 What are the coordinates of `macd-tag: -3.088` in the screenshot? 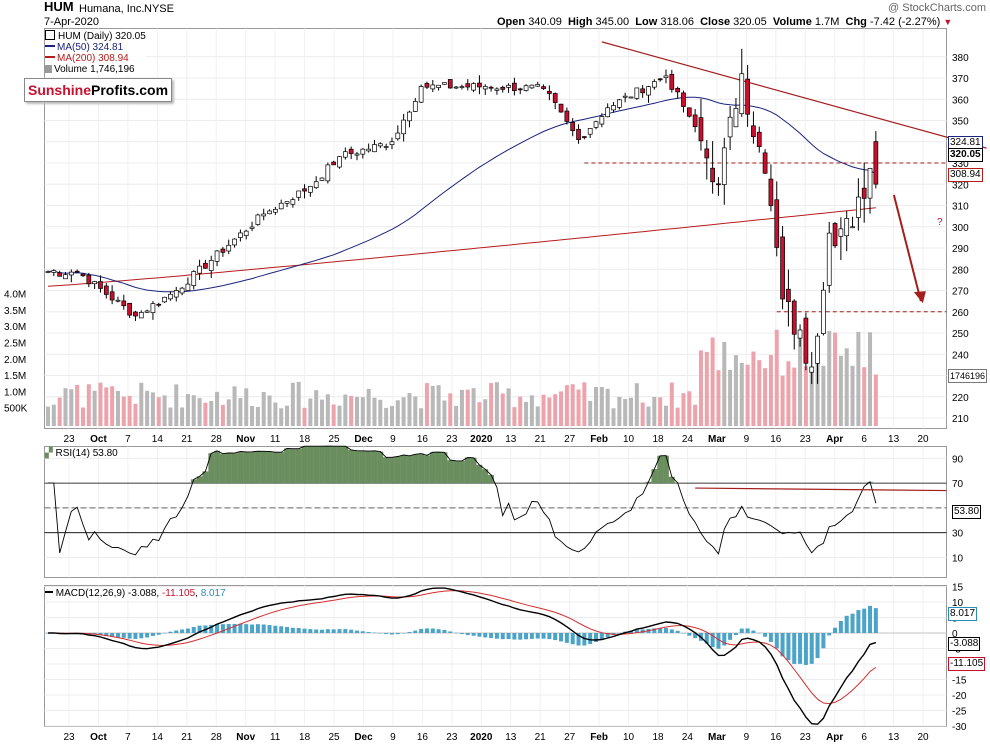 It's located at (964, 644).